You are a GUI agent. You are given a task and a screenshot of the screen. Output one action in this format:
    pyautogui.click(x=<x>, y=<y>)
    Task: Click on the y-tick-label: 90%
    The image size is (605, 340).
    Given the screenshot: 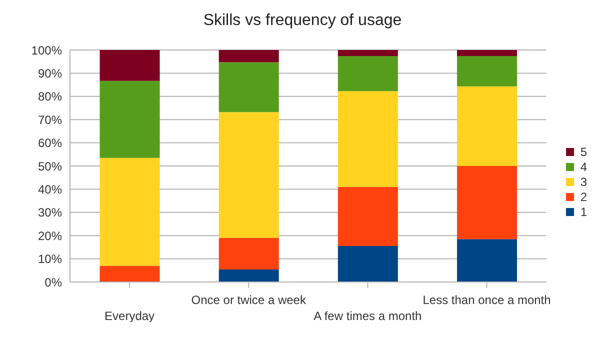 What is the action you would take?
    pyautogui.click(x=50, y=73)
    